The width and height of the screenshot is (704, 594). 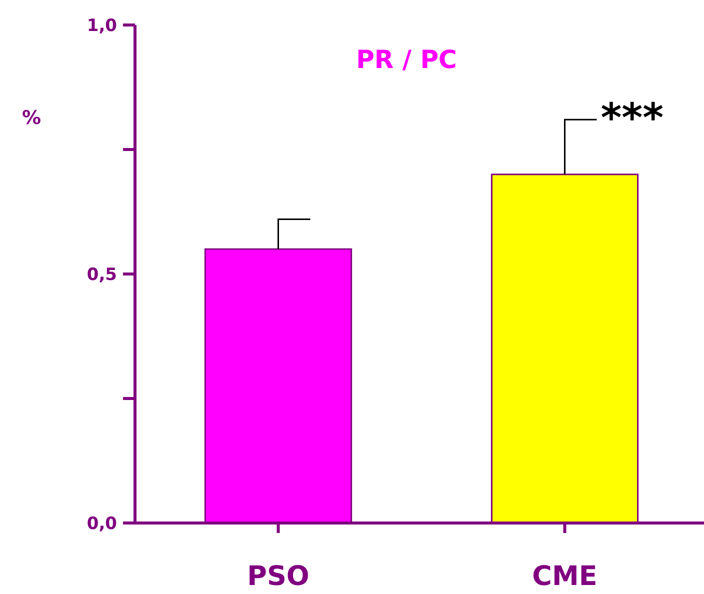 I want to click on annotation: ***, so click(x=632, y=119).